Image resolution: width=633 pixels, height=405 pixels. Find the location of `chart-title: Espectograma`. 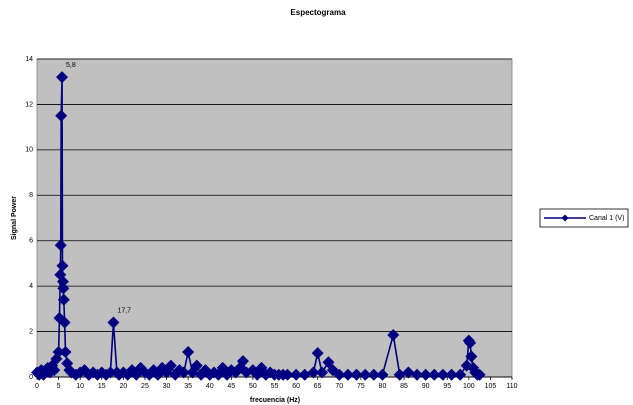

chart-title: Espectograma is located at coordinates (318, 12).